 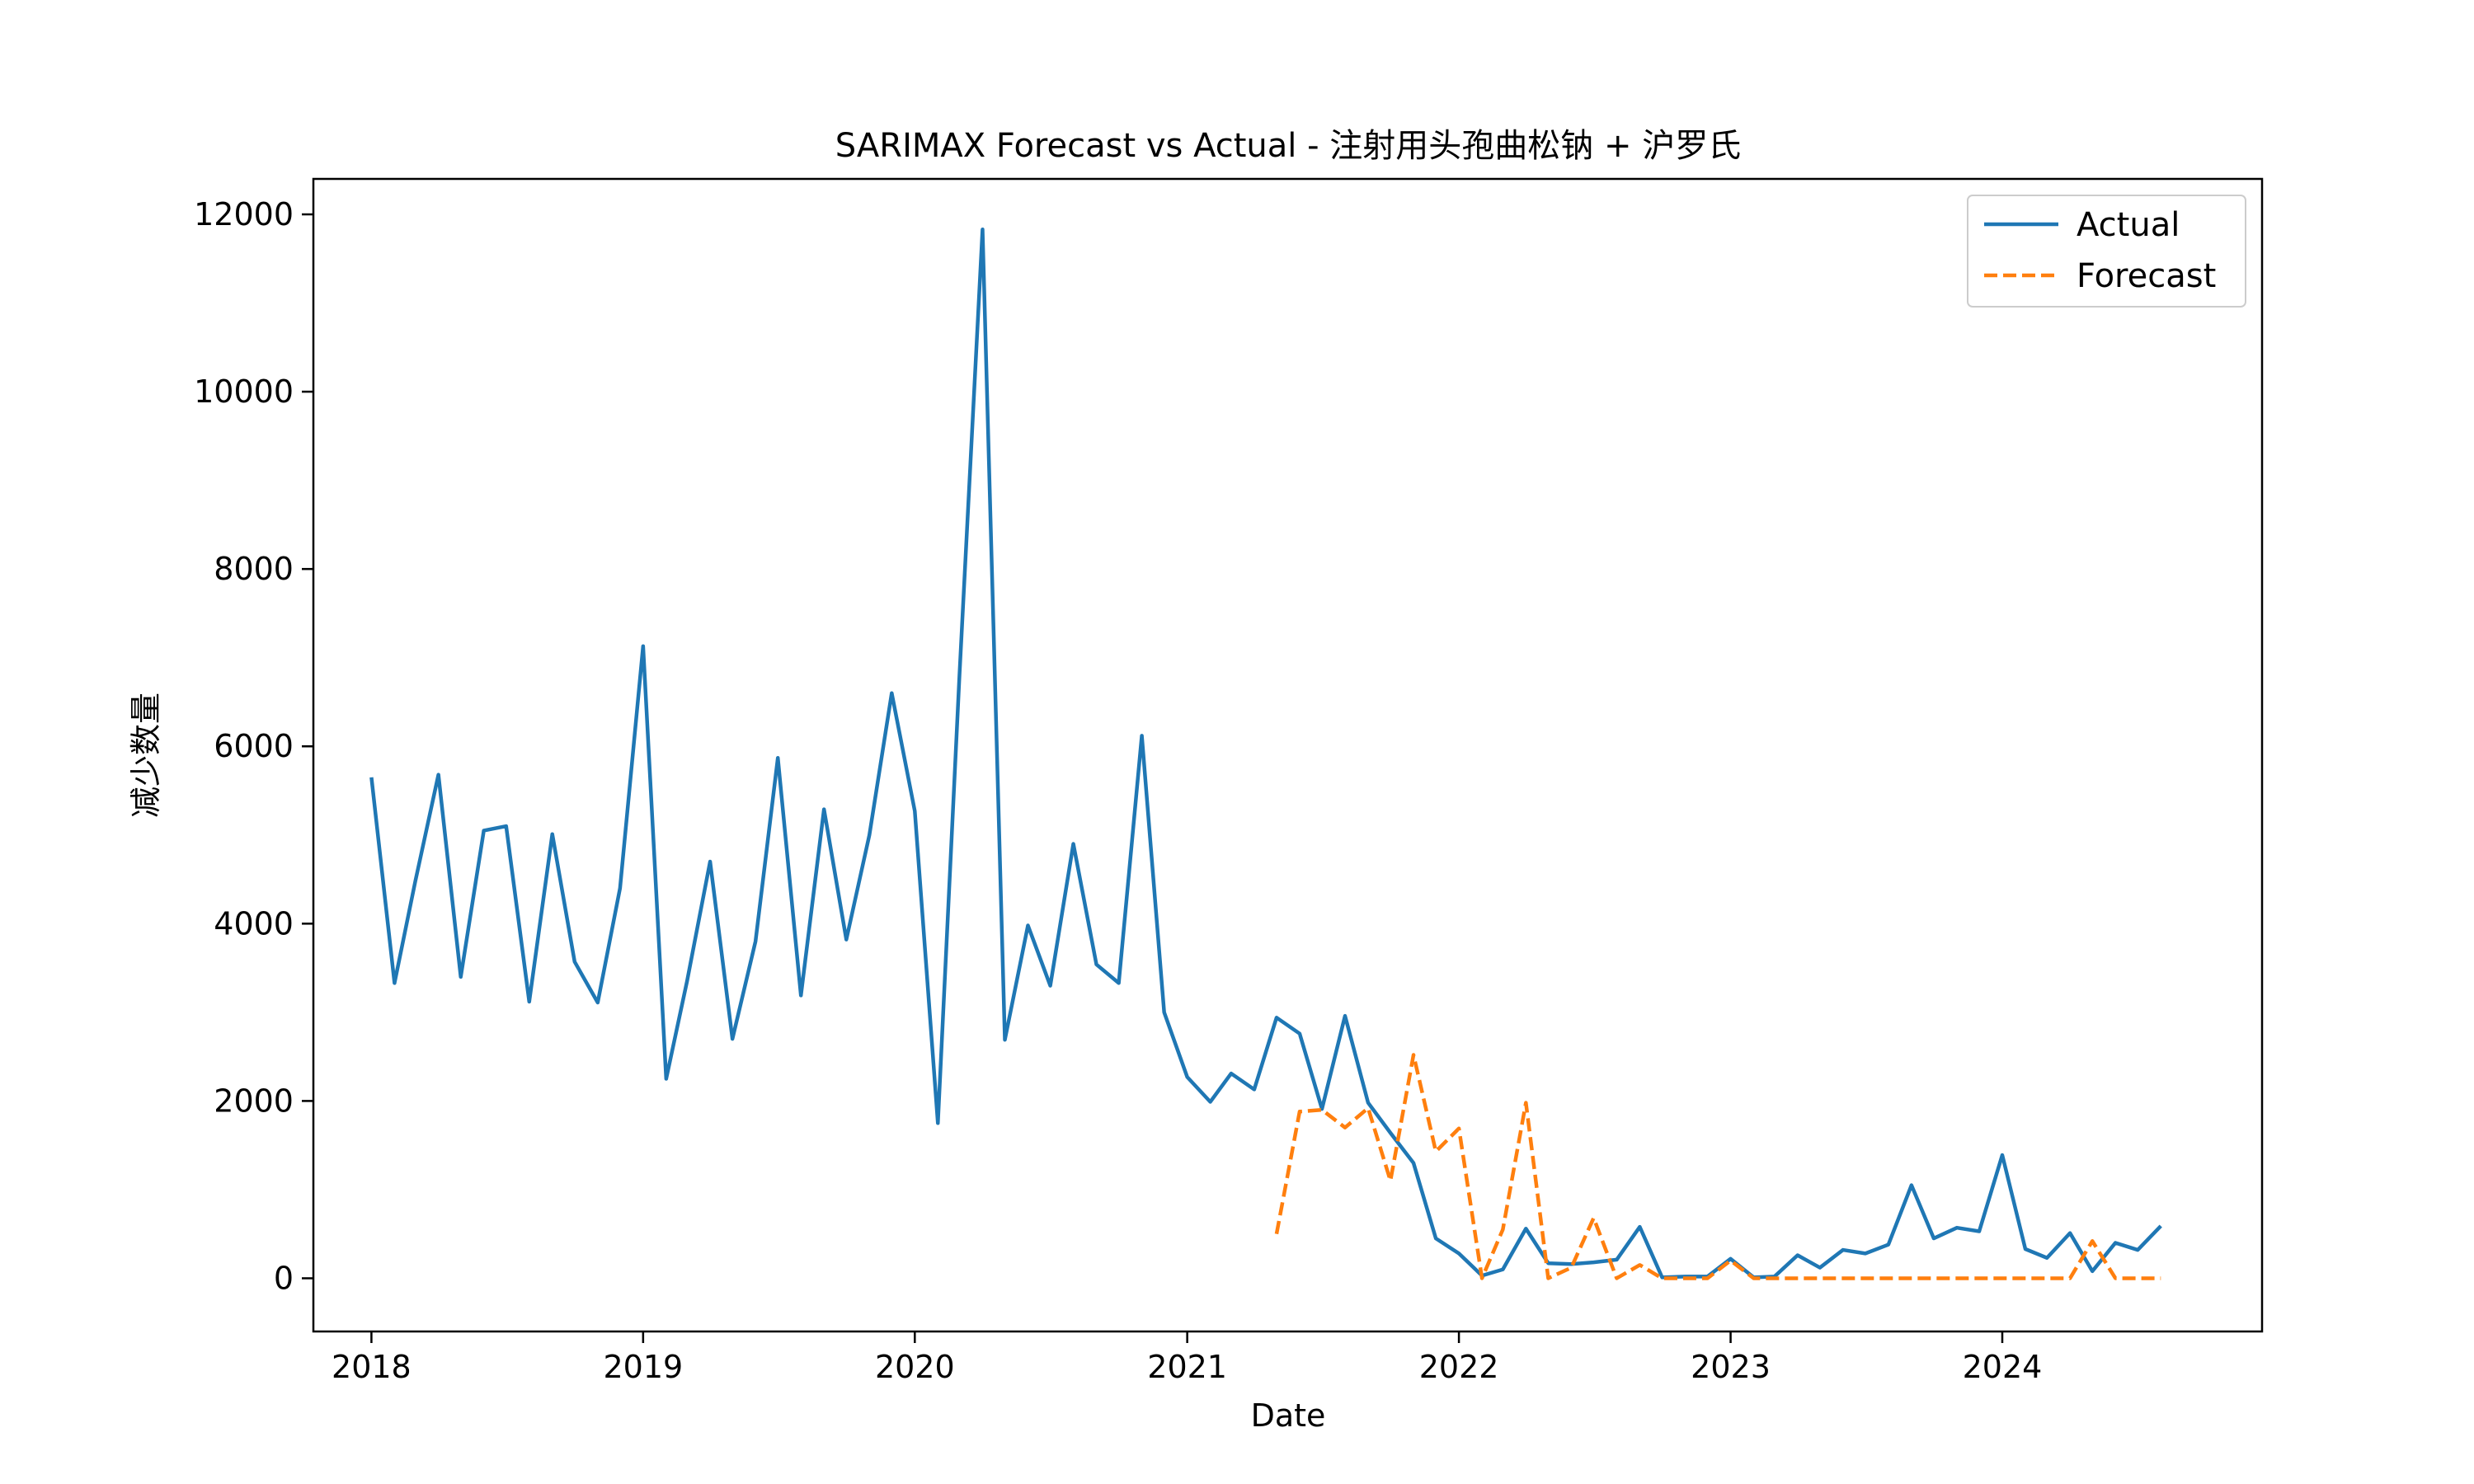 I want to click on x-tick-label-2: 2020, so click(x=915, y=1367).